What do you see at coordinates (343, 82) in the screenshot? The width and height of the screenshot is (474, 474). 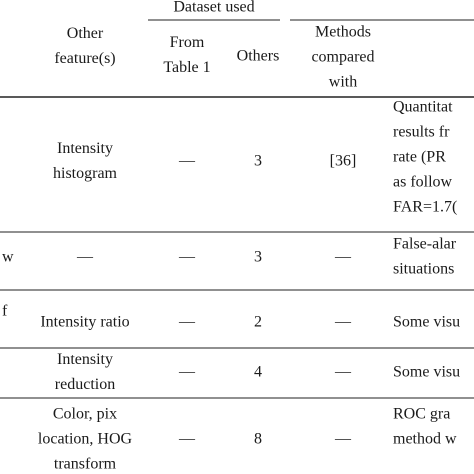 I see `column-header: with` at bounding box center [343, 82].